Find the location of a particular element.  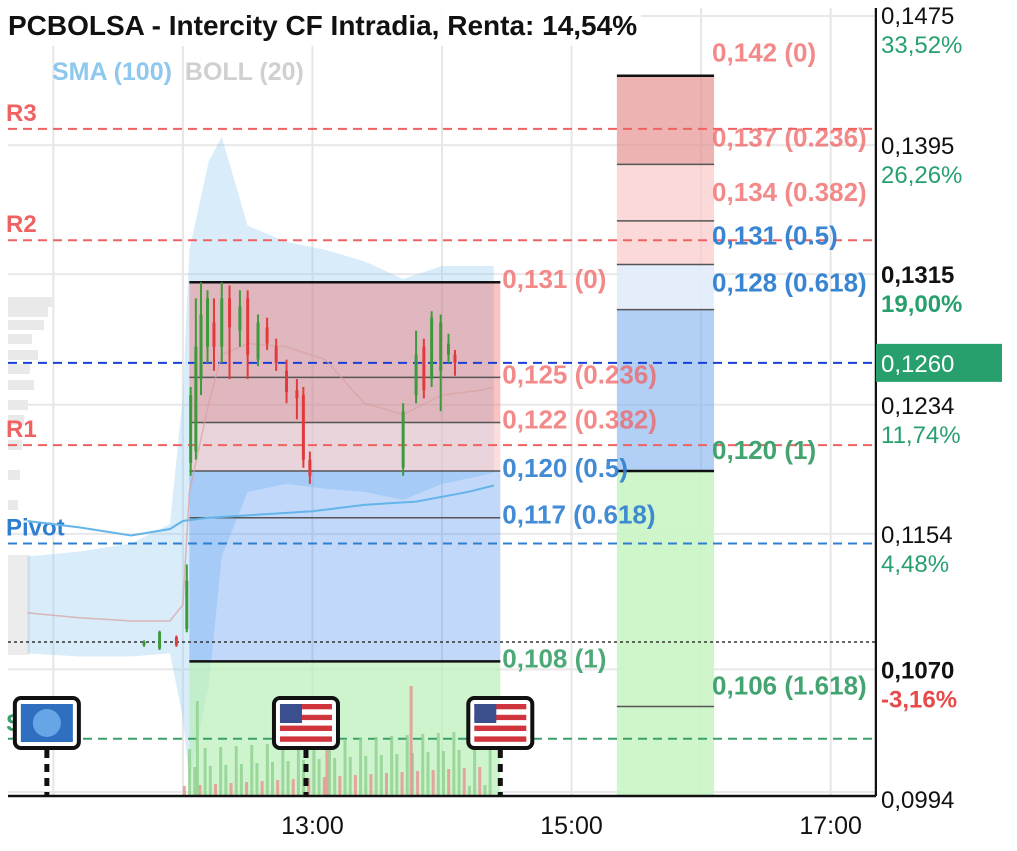

y-tick-percent: -3,16% is located at coordinates (919, 699).